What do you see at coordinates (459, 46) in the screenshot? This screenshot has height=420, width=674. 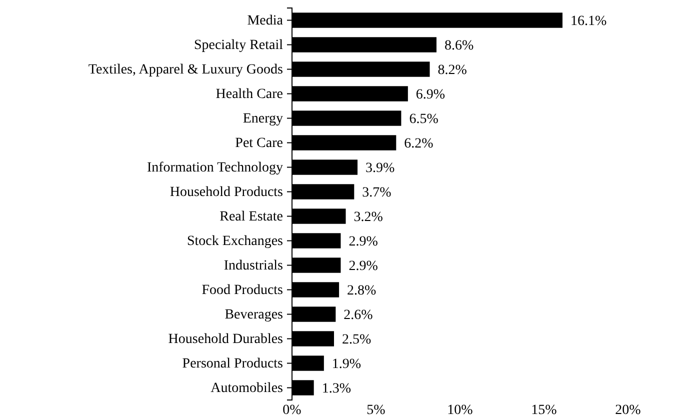 I see `data-label: 8.6%` at bounding box center [459, 46].